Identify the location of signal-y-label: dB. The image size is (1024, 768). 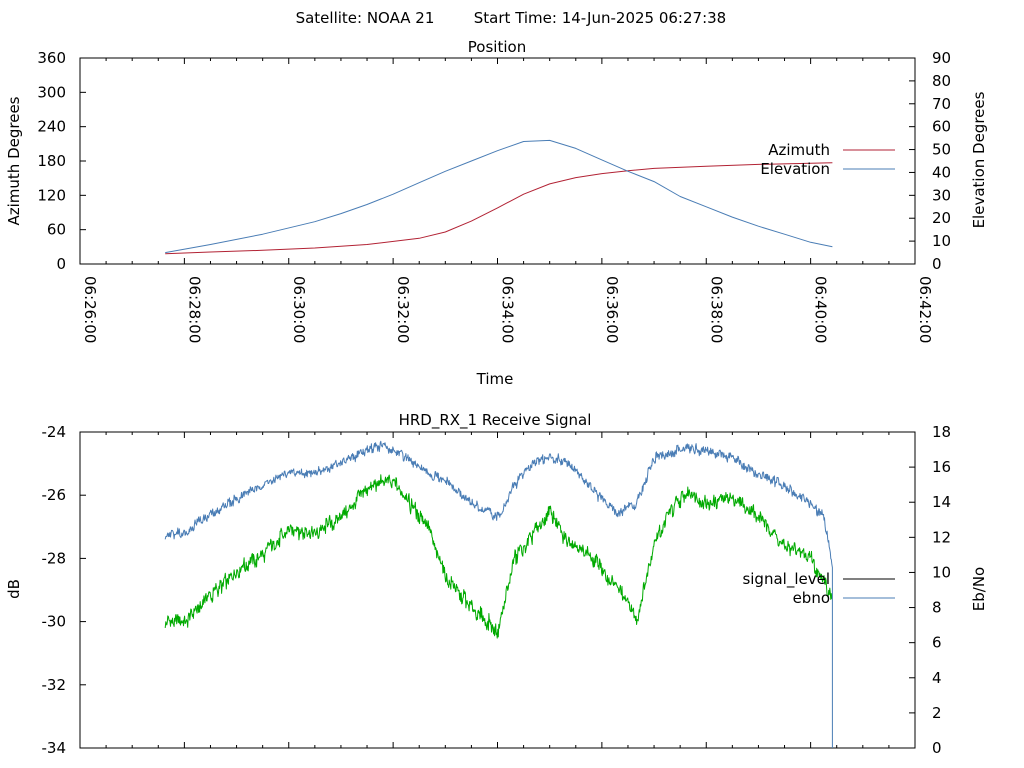
(14, 589).